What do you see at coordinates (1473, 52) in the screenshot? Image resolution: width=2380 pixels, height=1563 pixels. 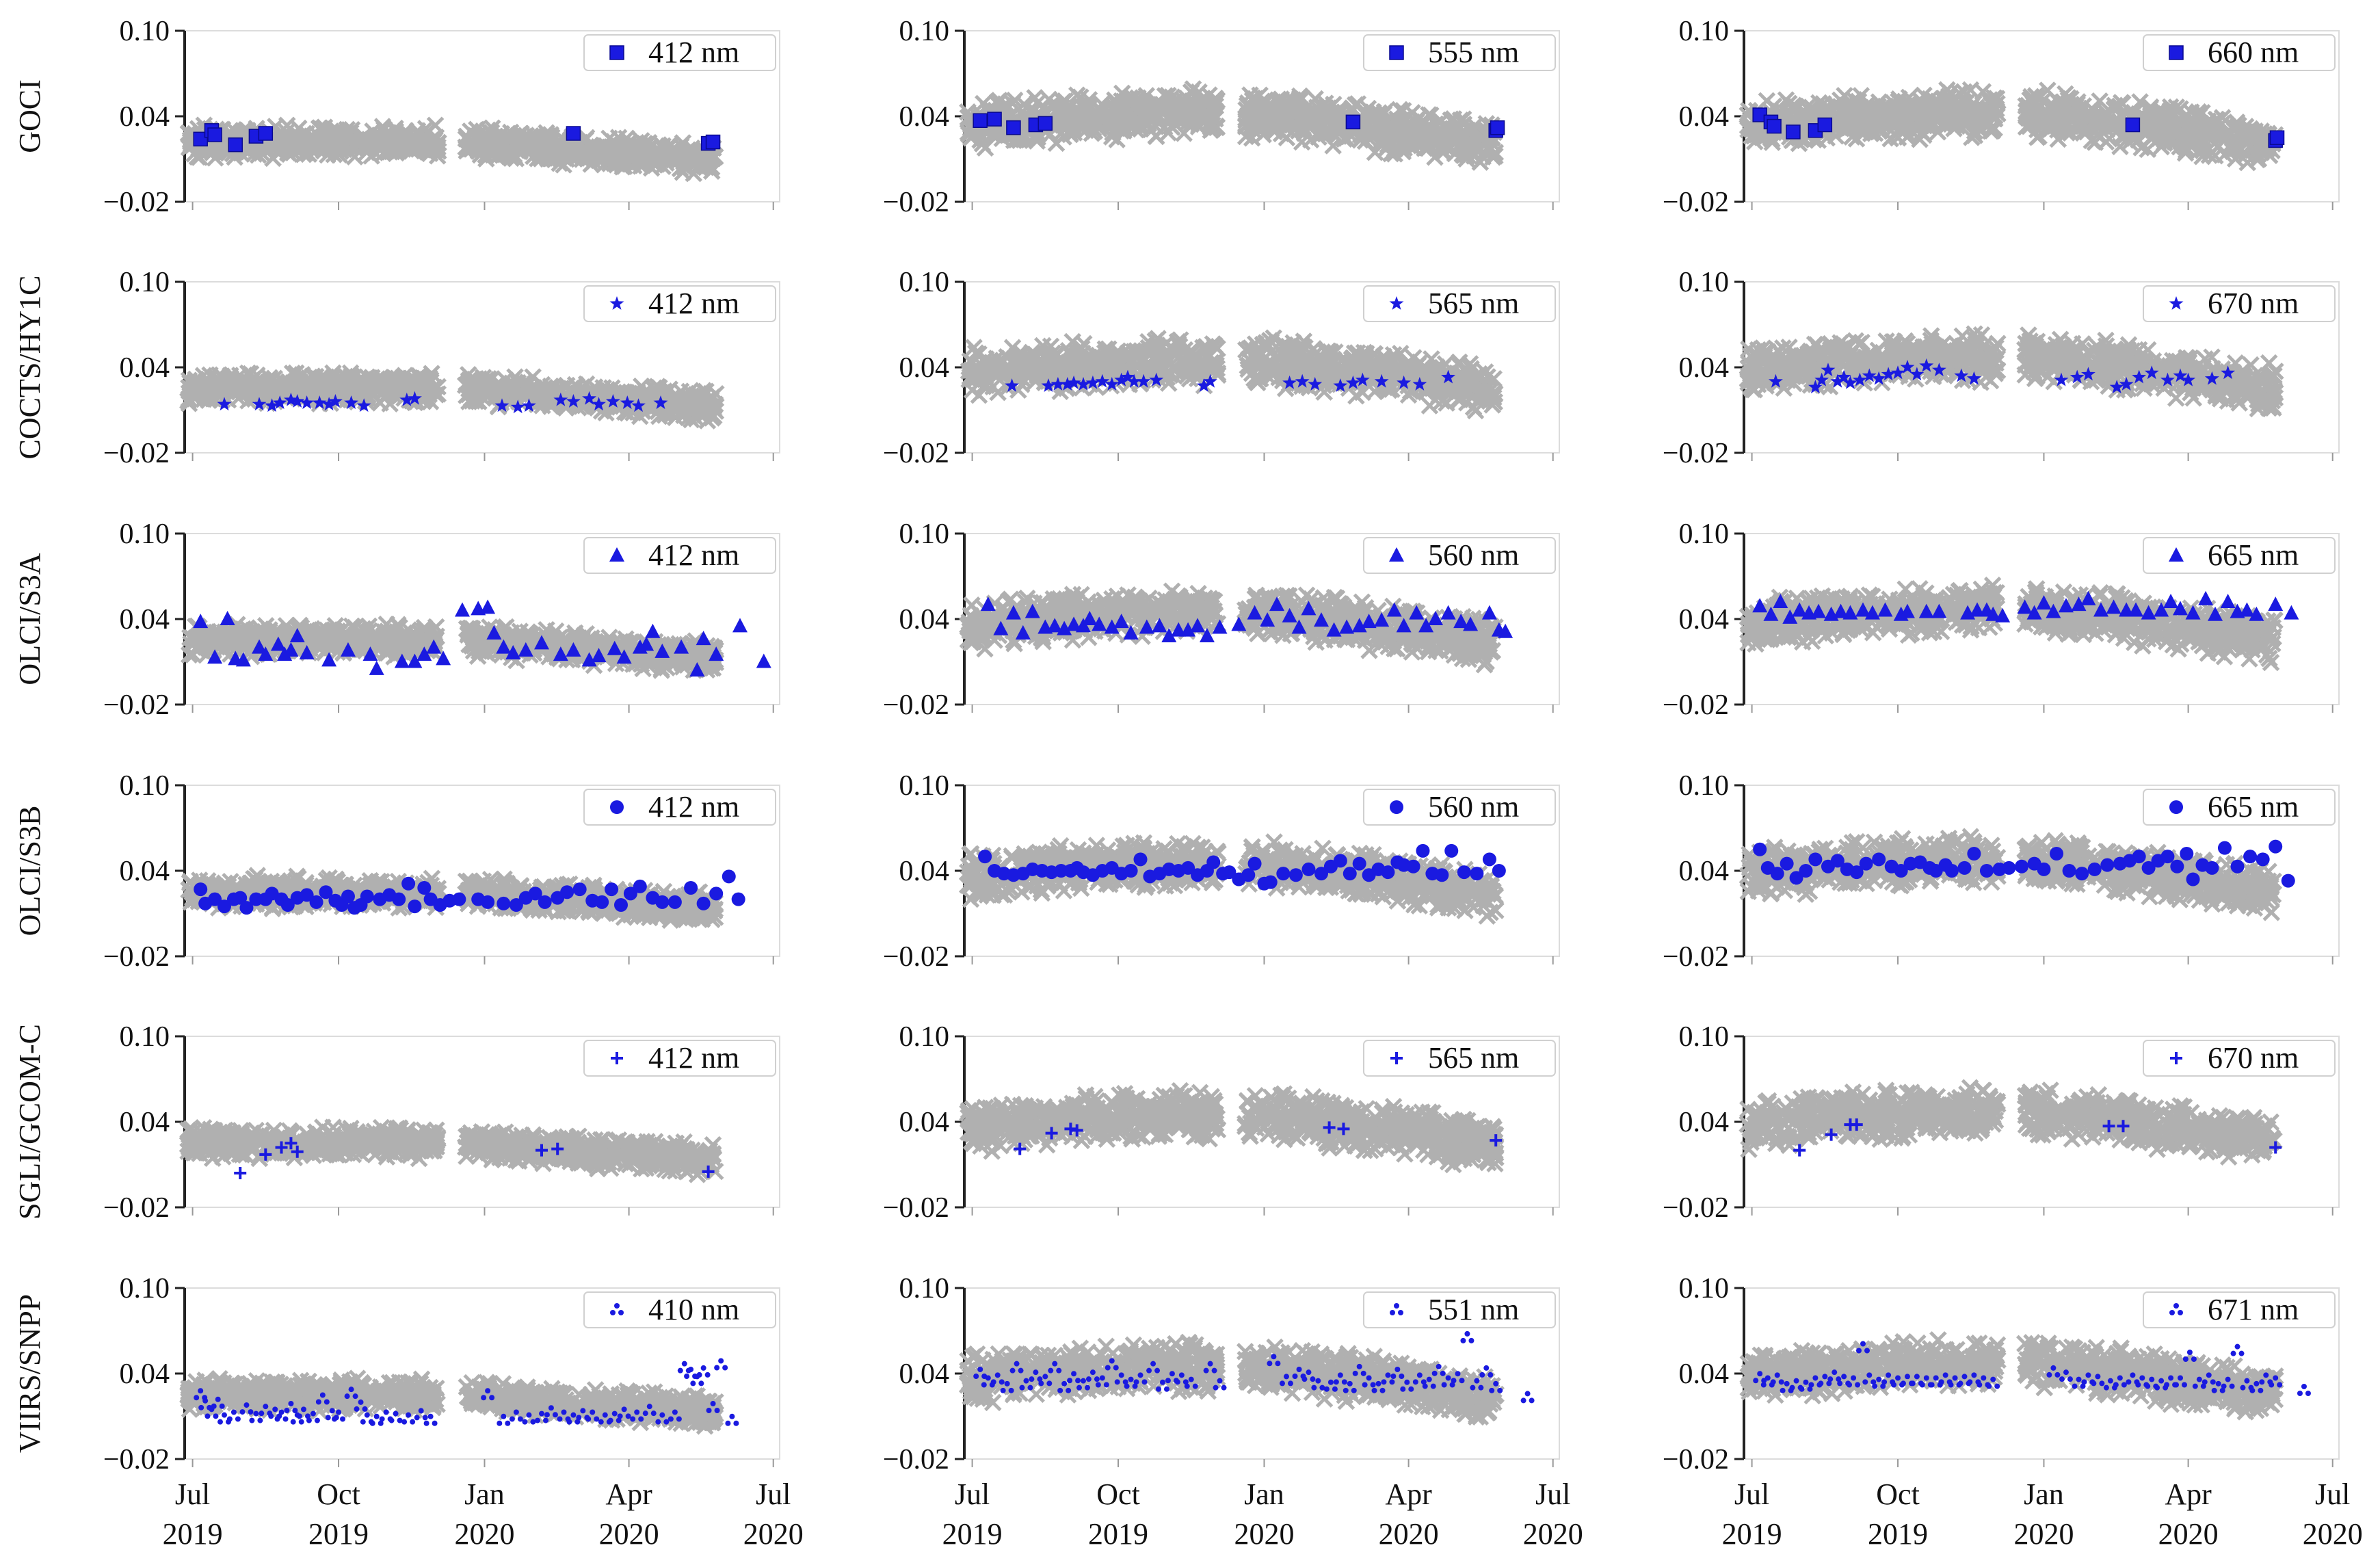 I see `legend-label: 555 nm` at bounding box center [1473, 52].